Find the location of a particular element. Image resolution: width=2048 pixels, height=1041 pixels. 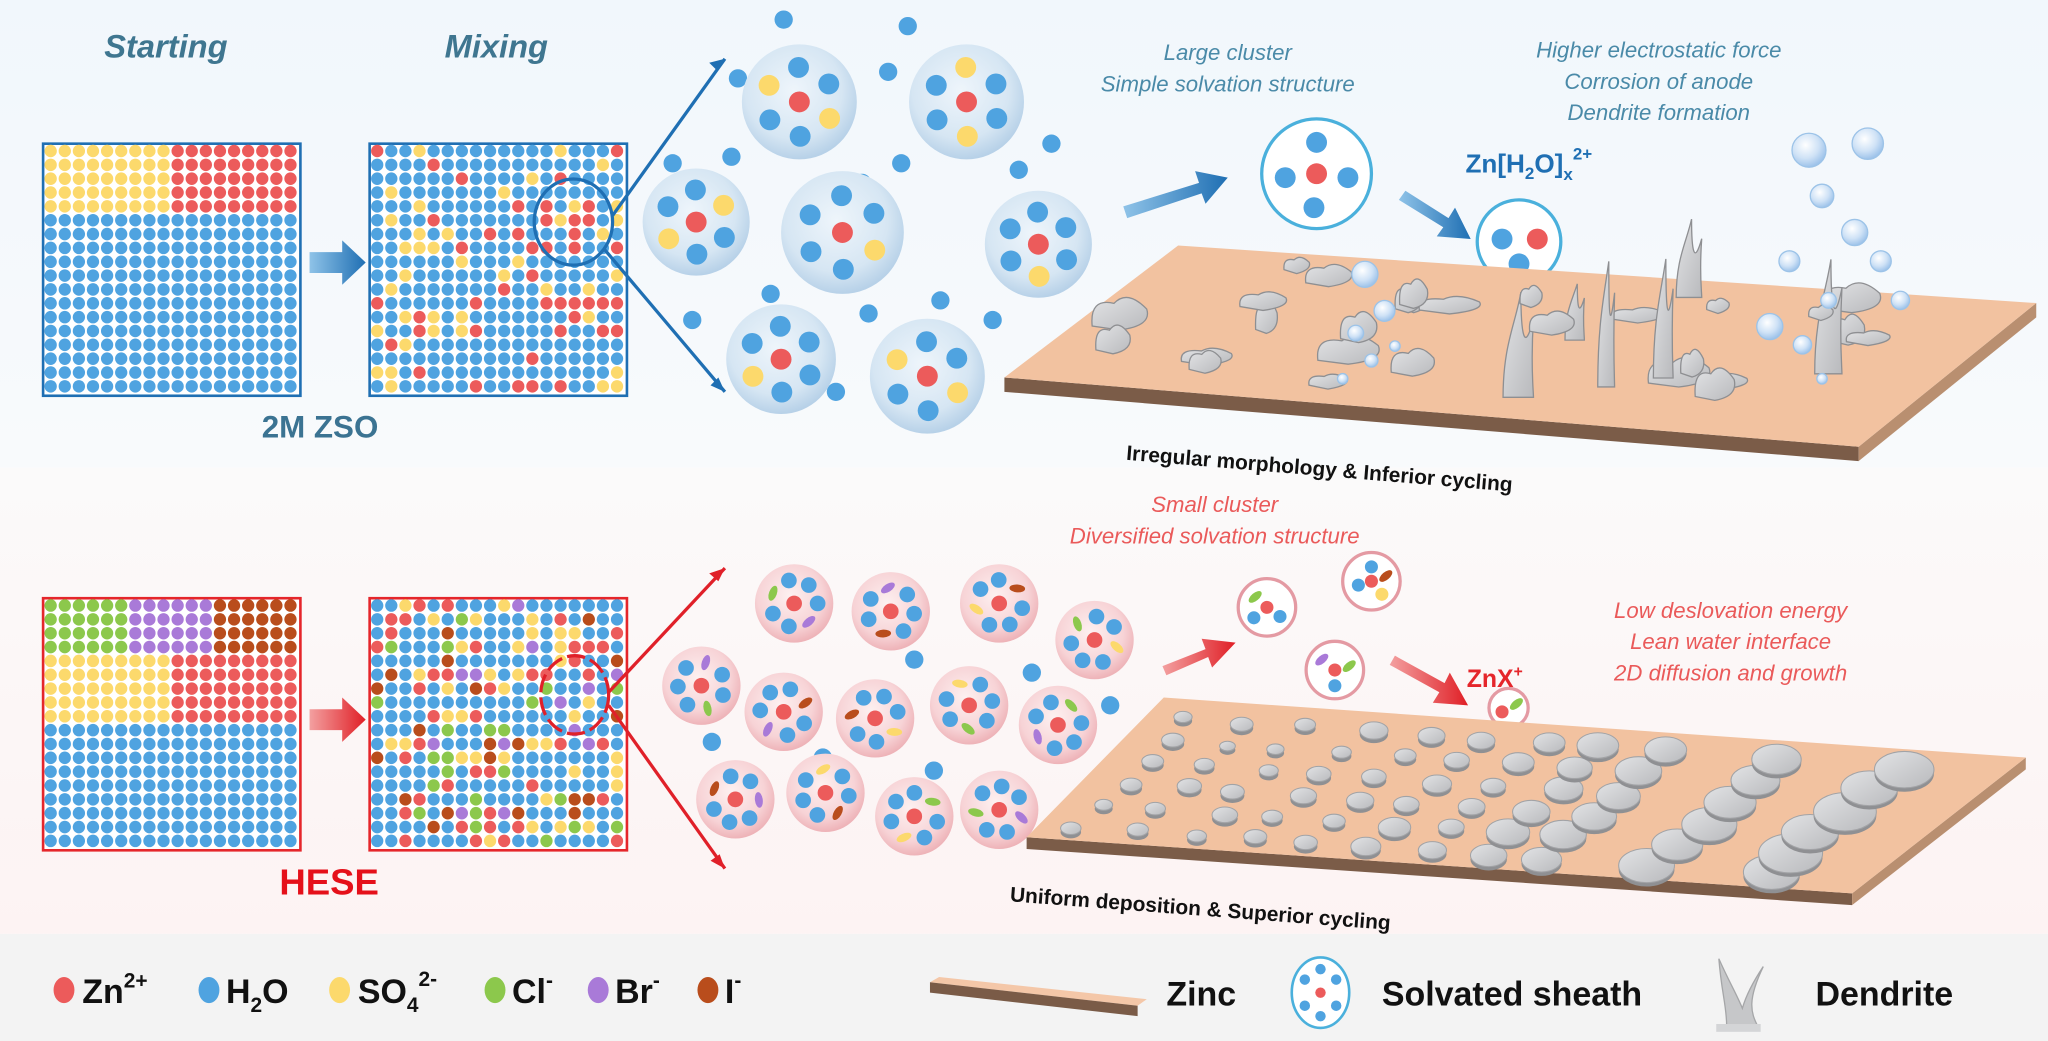

dendrite is located at coordinates (1689, 259).